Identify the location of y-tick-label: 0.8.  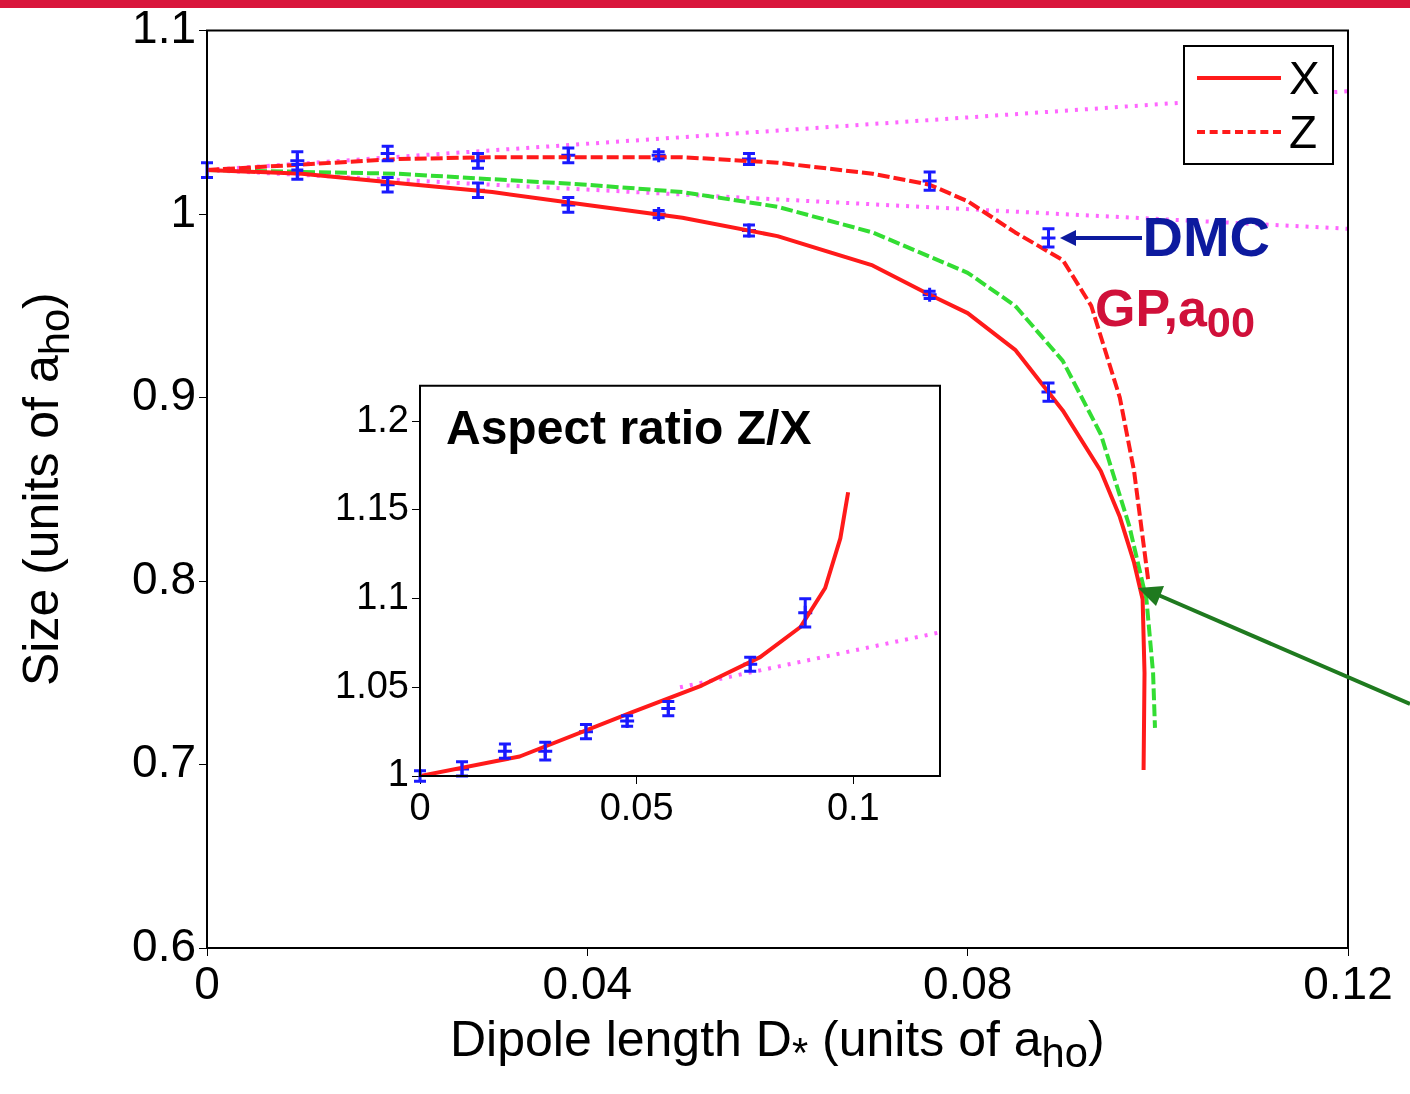
(164, 577).